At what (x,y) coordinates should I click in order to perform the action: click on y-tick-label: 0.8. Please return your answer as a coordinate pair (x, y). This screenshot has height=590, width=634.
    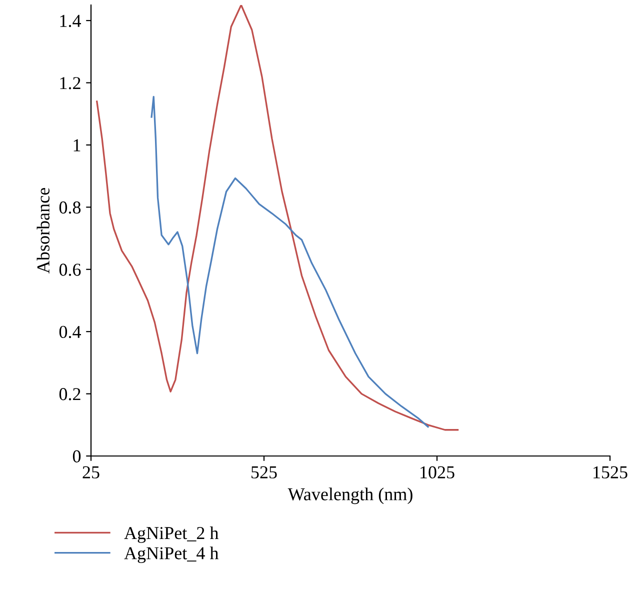
    Looking at the image, I should click on (70, 207).